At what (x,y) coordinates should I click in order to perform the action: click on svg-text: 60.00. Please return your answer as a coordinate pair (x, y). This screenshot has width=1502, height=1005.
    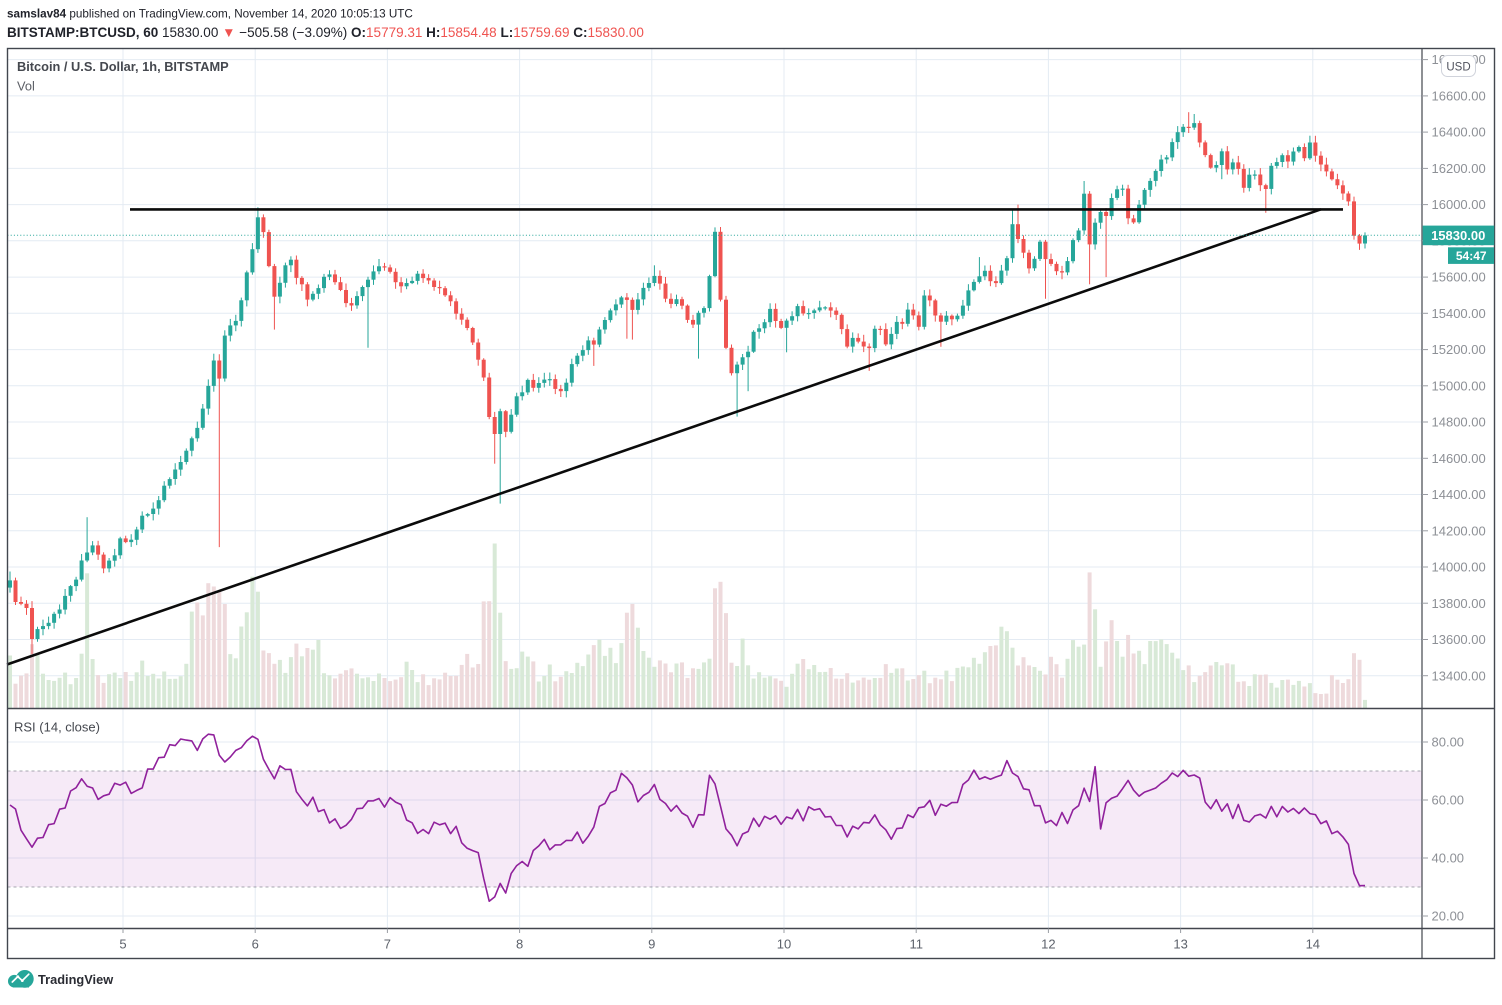
    Looking at the image, I should click on (1448, 800).